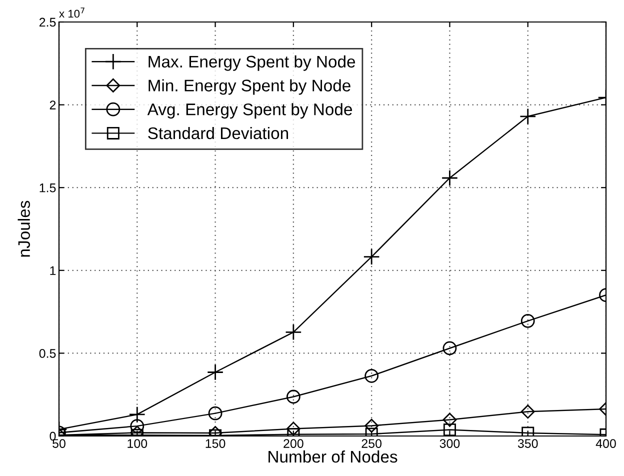 This screenshot has width=624, height=476. What do you see at coordinates (47, 353) in the screenshot?
I see `y-tick-label: 0.5` at bounding box center [47, 353].